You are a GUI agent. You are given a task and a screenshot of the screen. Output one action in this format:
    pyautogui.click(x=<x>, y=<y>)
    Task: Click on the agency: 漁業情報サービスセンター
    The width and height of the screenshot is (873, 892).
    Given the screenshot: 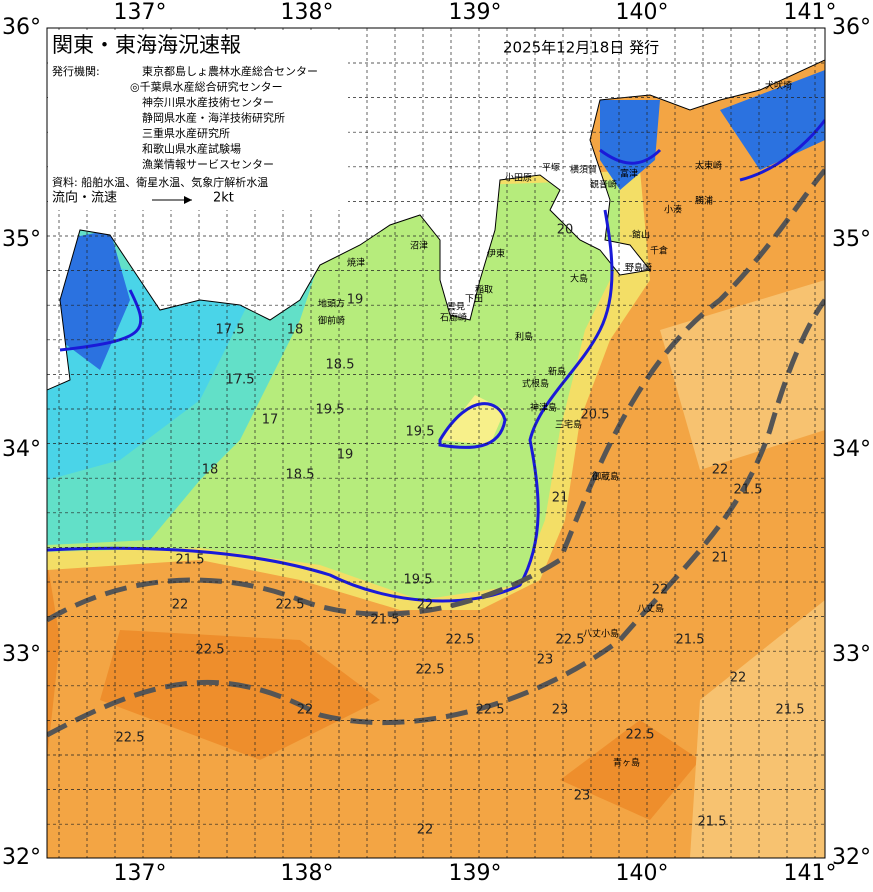 What is the action you would take?
    pyautogui.click(x=208, y=164)
    